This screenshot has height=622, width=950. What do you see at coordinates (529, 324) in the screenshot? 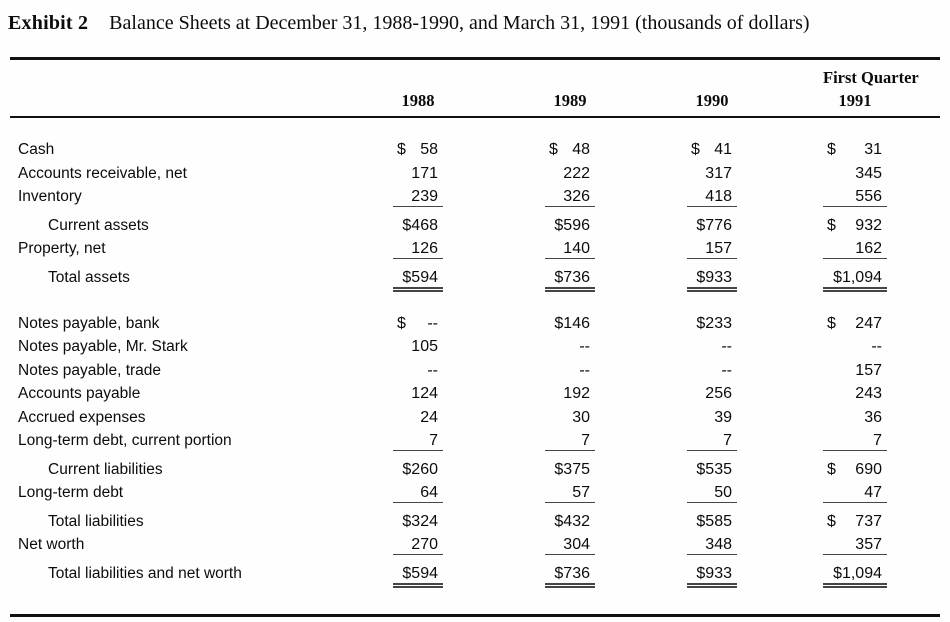
I see `value-cell: $146` at bounding box center [529, 324].